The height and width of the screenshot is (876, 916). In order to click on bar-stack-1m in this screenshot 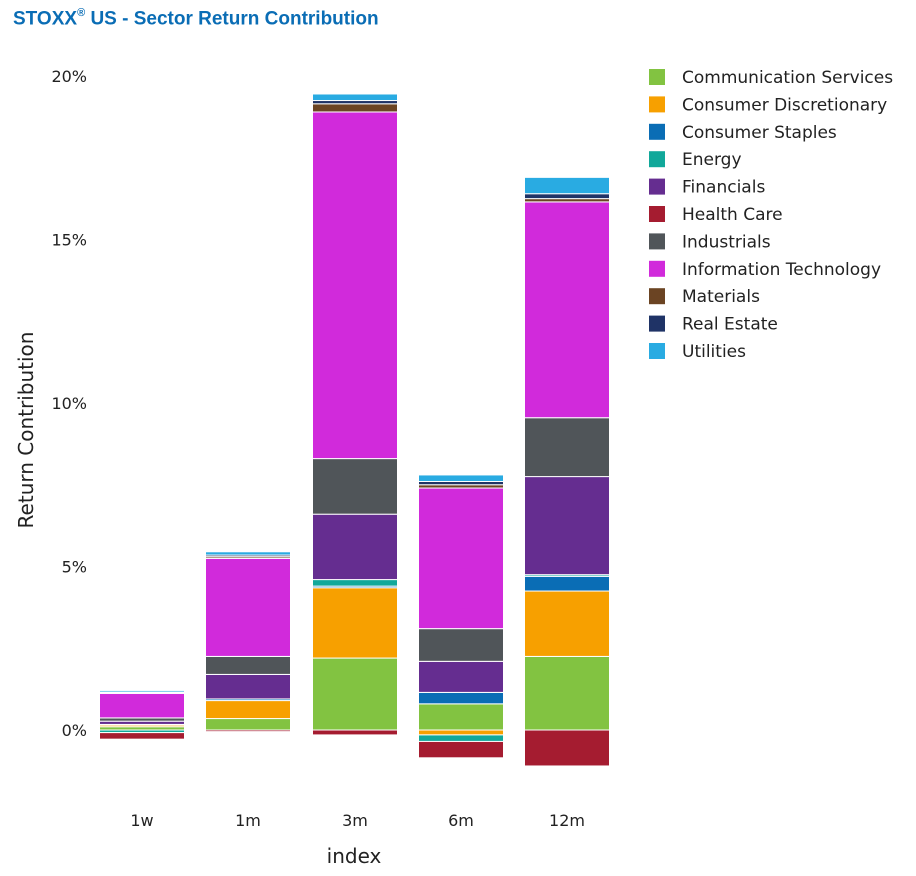, I will do `click(248, 642)`.